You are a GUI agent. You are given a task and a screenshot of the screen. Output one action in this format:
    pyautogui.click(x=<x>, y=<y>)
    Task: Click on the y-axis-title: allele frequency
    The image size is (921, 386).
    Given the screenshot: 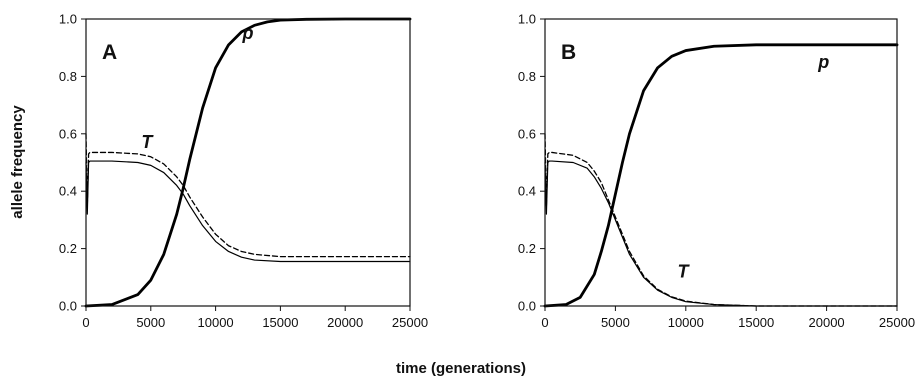 What is the action you would take?
    pyautogui.click(x=17, y=162)
    